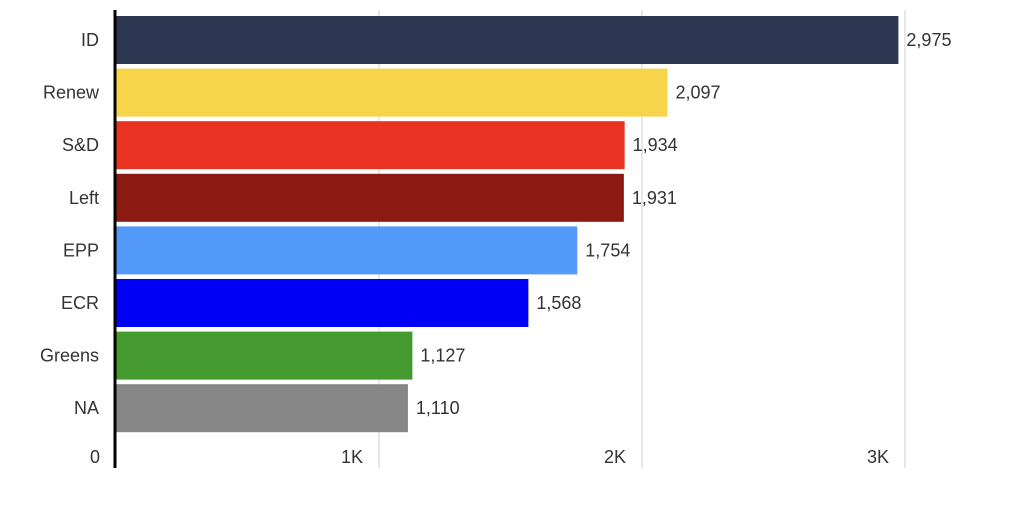  What do you see at coordinates (262, 408) in the screenshot?
I see `bar-na` at bounding box center [262, 408].